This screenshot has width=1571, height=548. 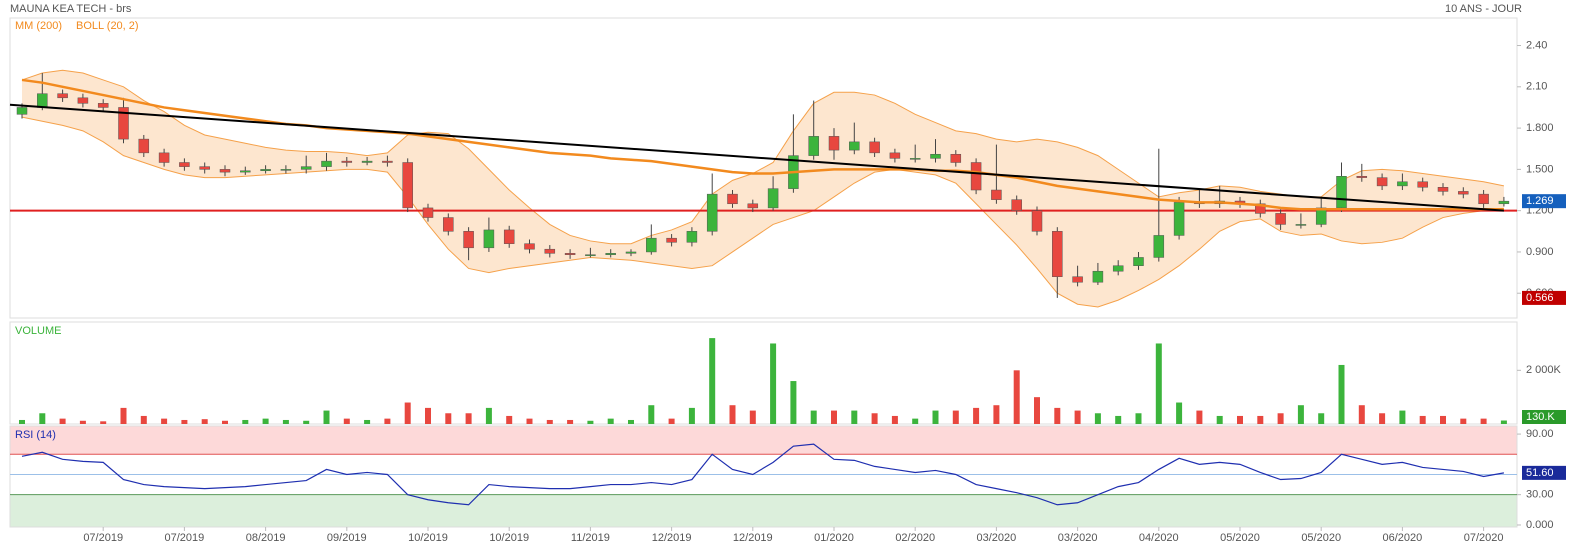 I want to click on last-rsi: 51.60, so click(x=1540, y=473).